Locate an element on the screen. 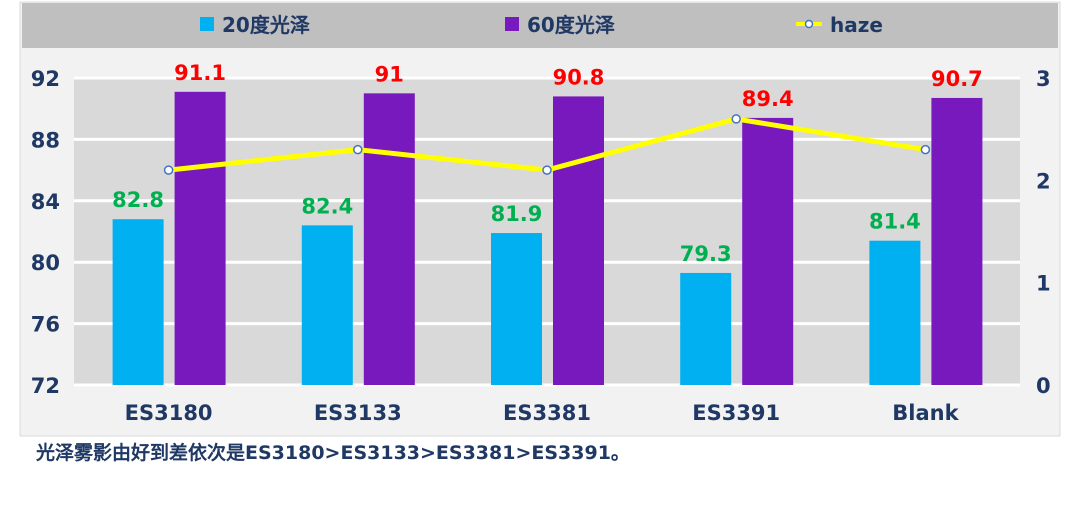 This screenshot has height=505, width=1080. data-label: 81.4 is located at coordinates (895, 222).